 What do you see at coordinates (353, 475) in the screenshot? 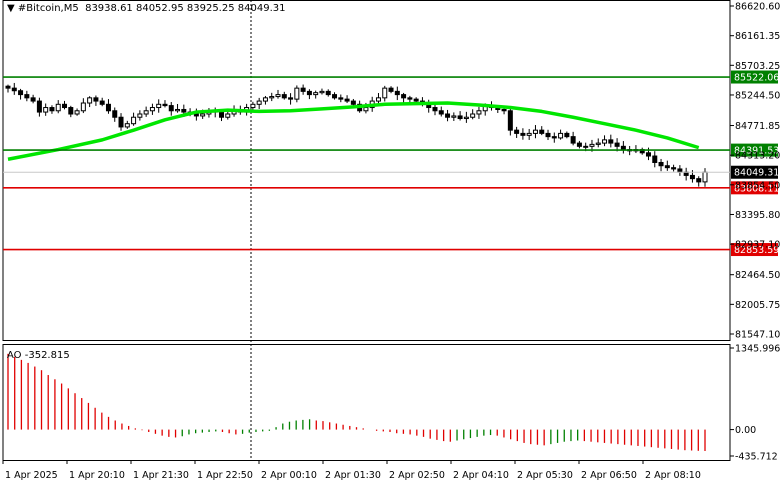
I see `time-tick-label: 2 Apr 01:30` at bounding box center [353, 475].